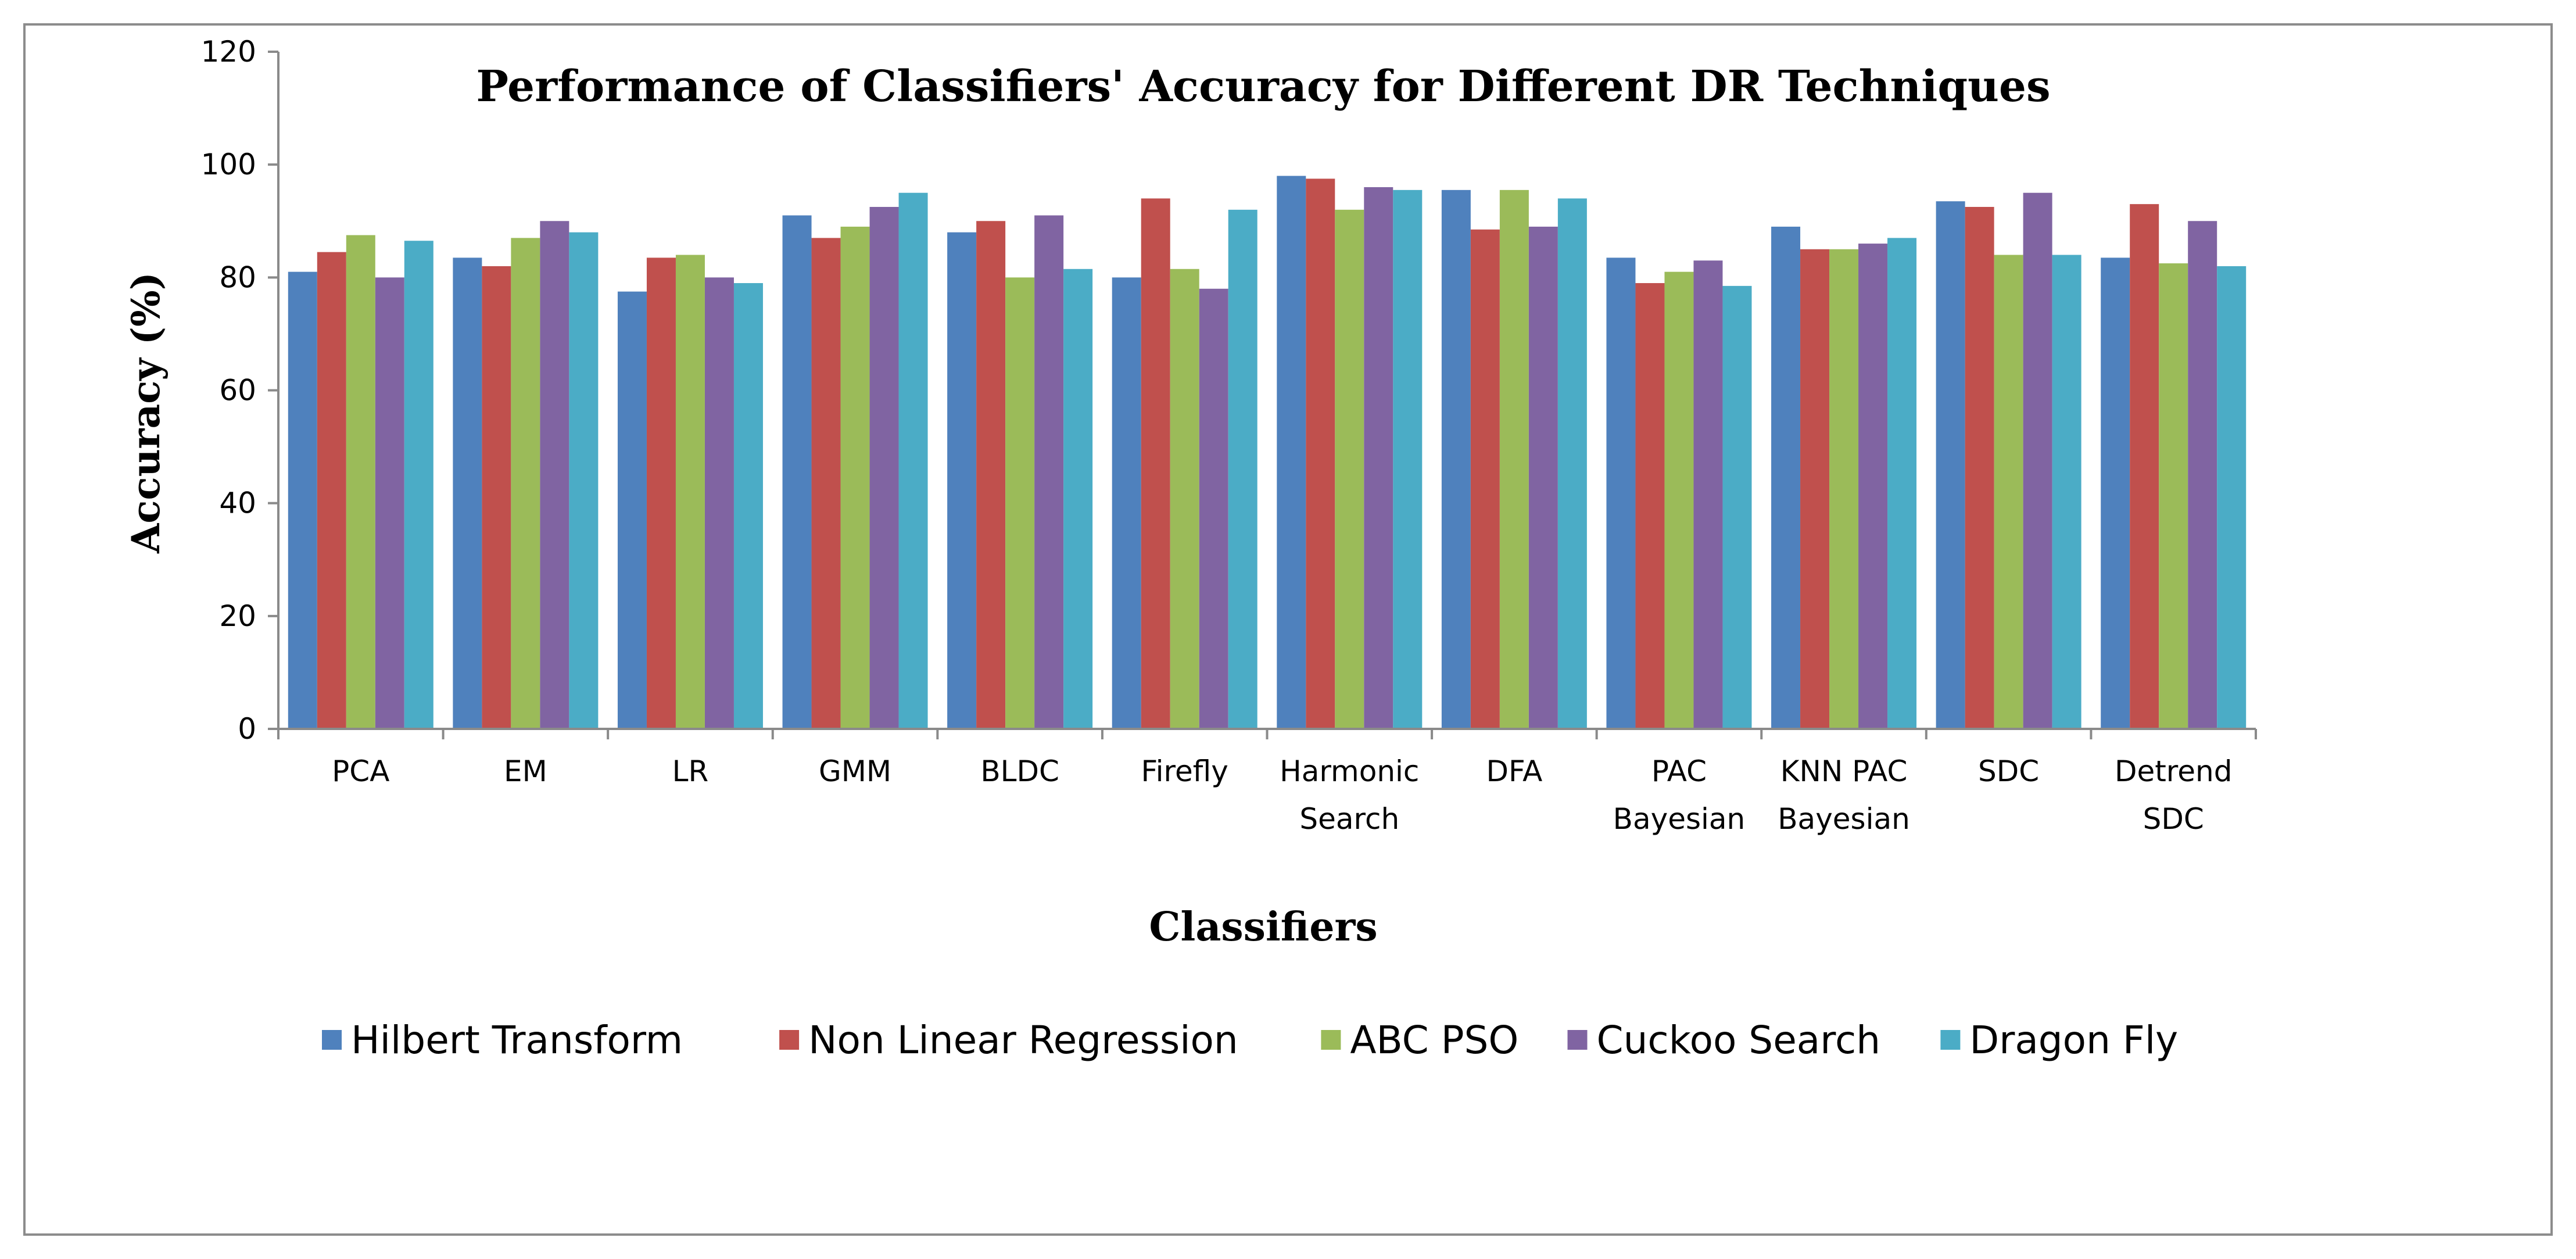  Describe the element at coordinates (1434, 1040) in the screenshot. I see `legend-label: ABC PSO` at that location.